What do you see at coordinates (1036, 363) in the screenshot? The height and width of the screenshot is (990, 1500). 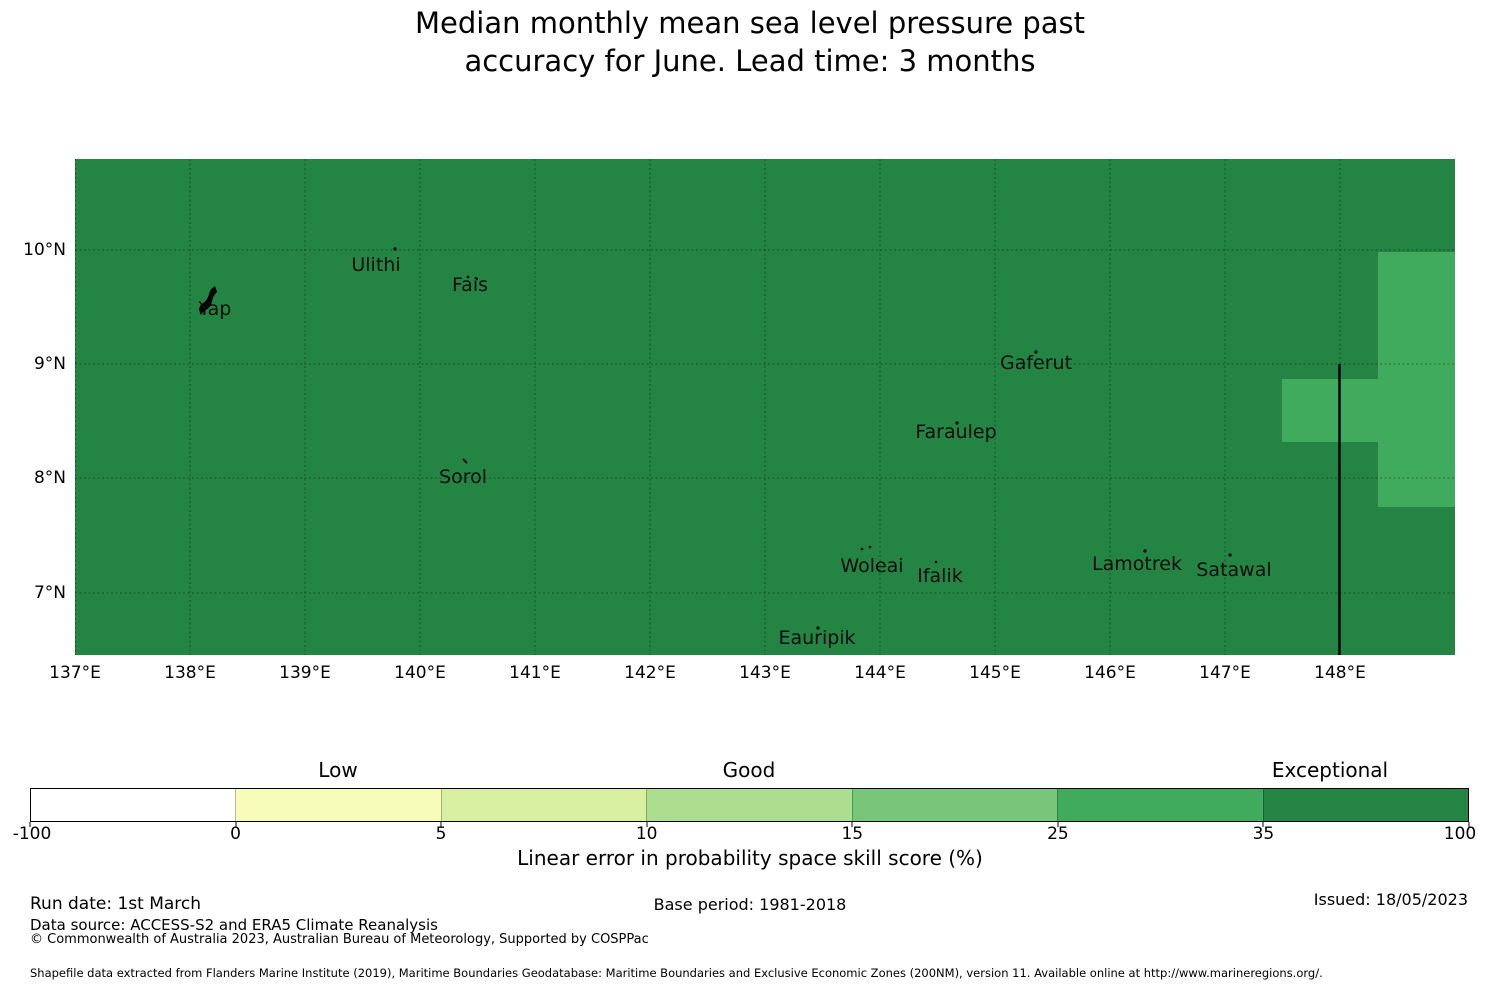 I see `island-label-gaferut: Gaferut` at bounding box center [1036, 363].